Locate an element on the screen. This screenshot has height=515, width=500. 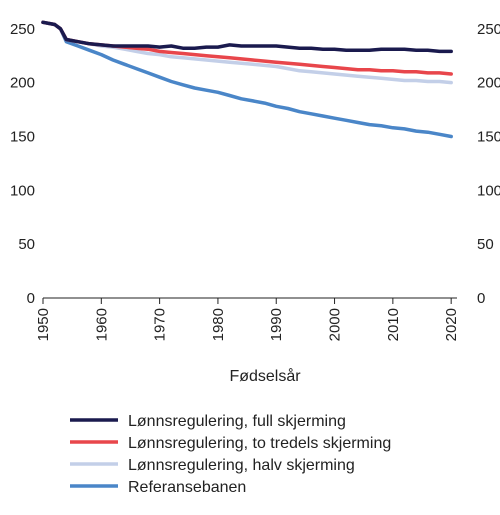
x-tick-label: 1990 is located at coordinates (276, 324).